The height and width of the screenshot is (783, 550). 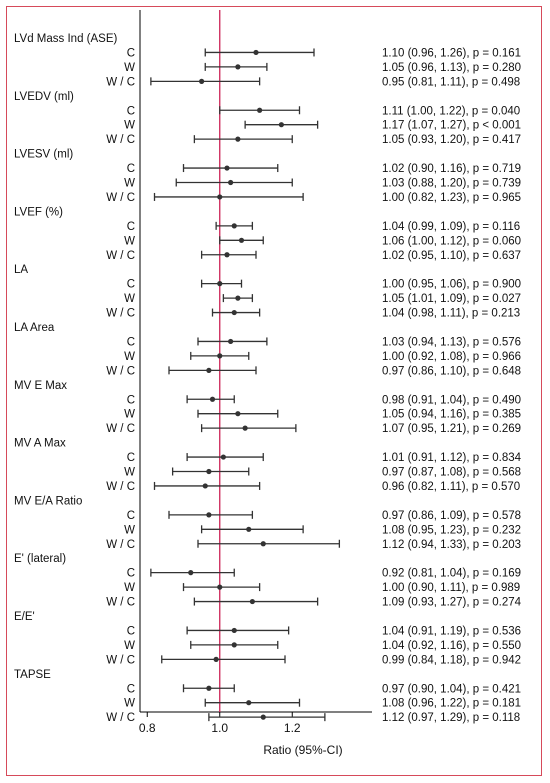 I want to click on estimate-text: 1.04 (0.91, 1.19), p = 0.536, so click(x=451, y=631).